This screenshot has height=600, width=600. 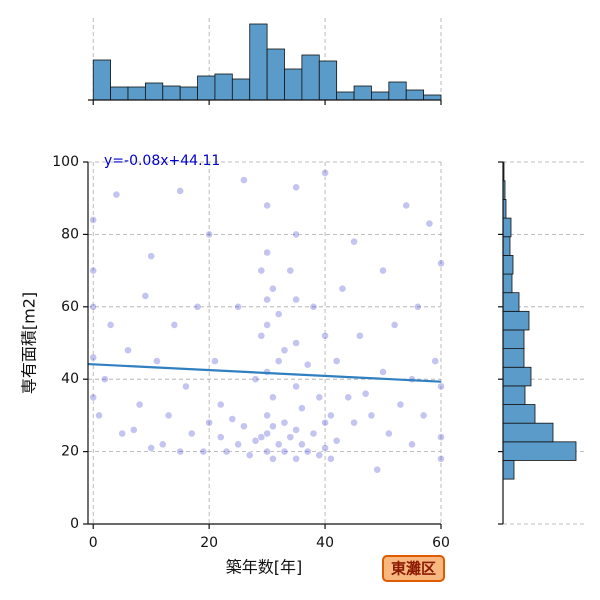 I want to click on badge, so click(x=413, y=568).